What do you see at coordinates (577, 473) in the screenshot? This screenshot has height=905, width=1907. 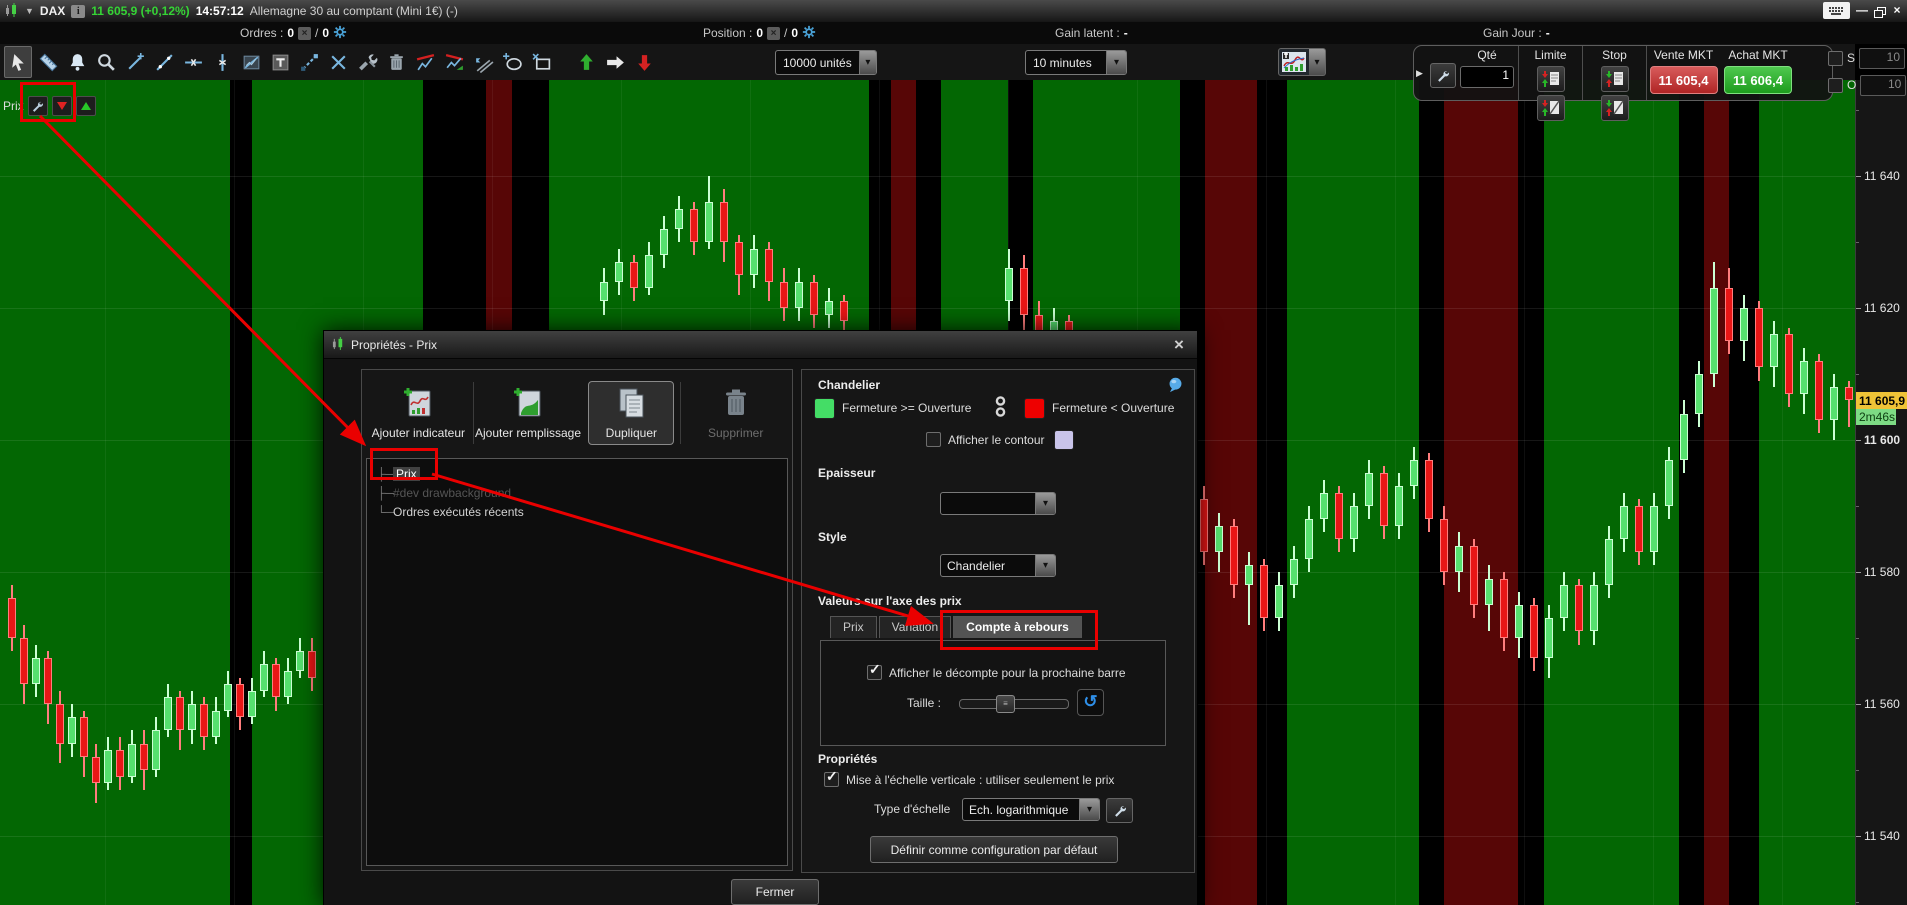 I see `tree-item: ├─ Prix` at bounding box center [577, 473].